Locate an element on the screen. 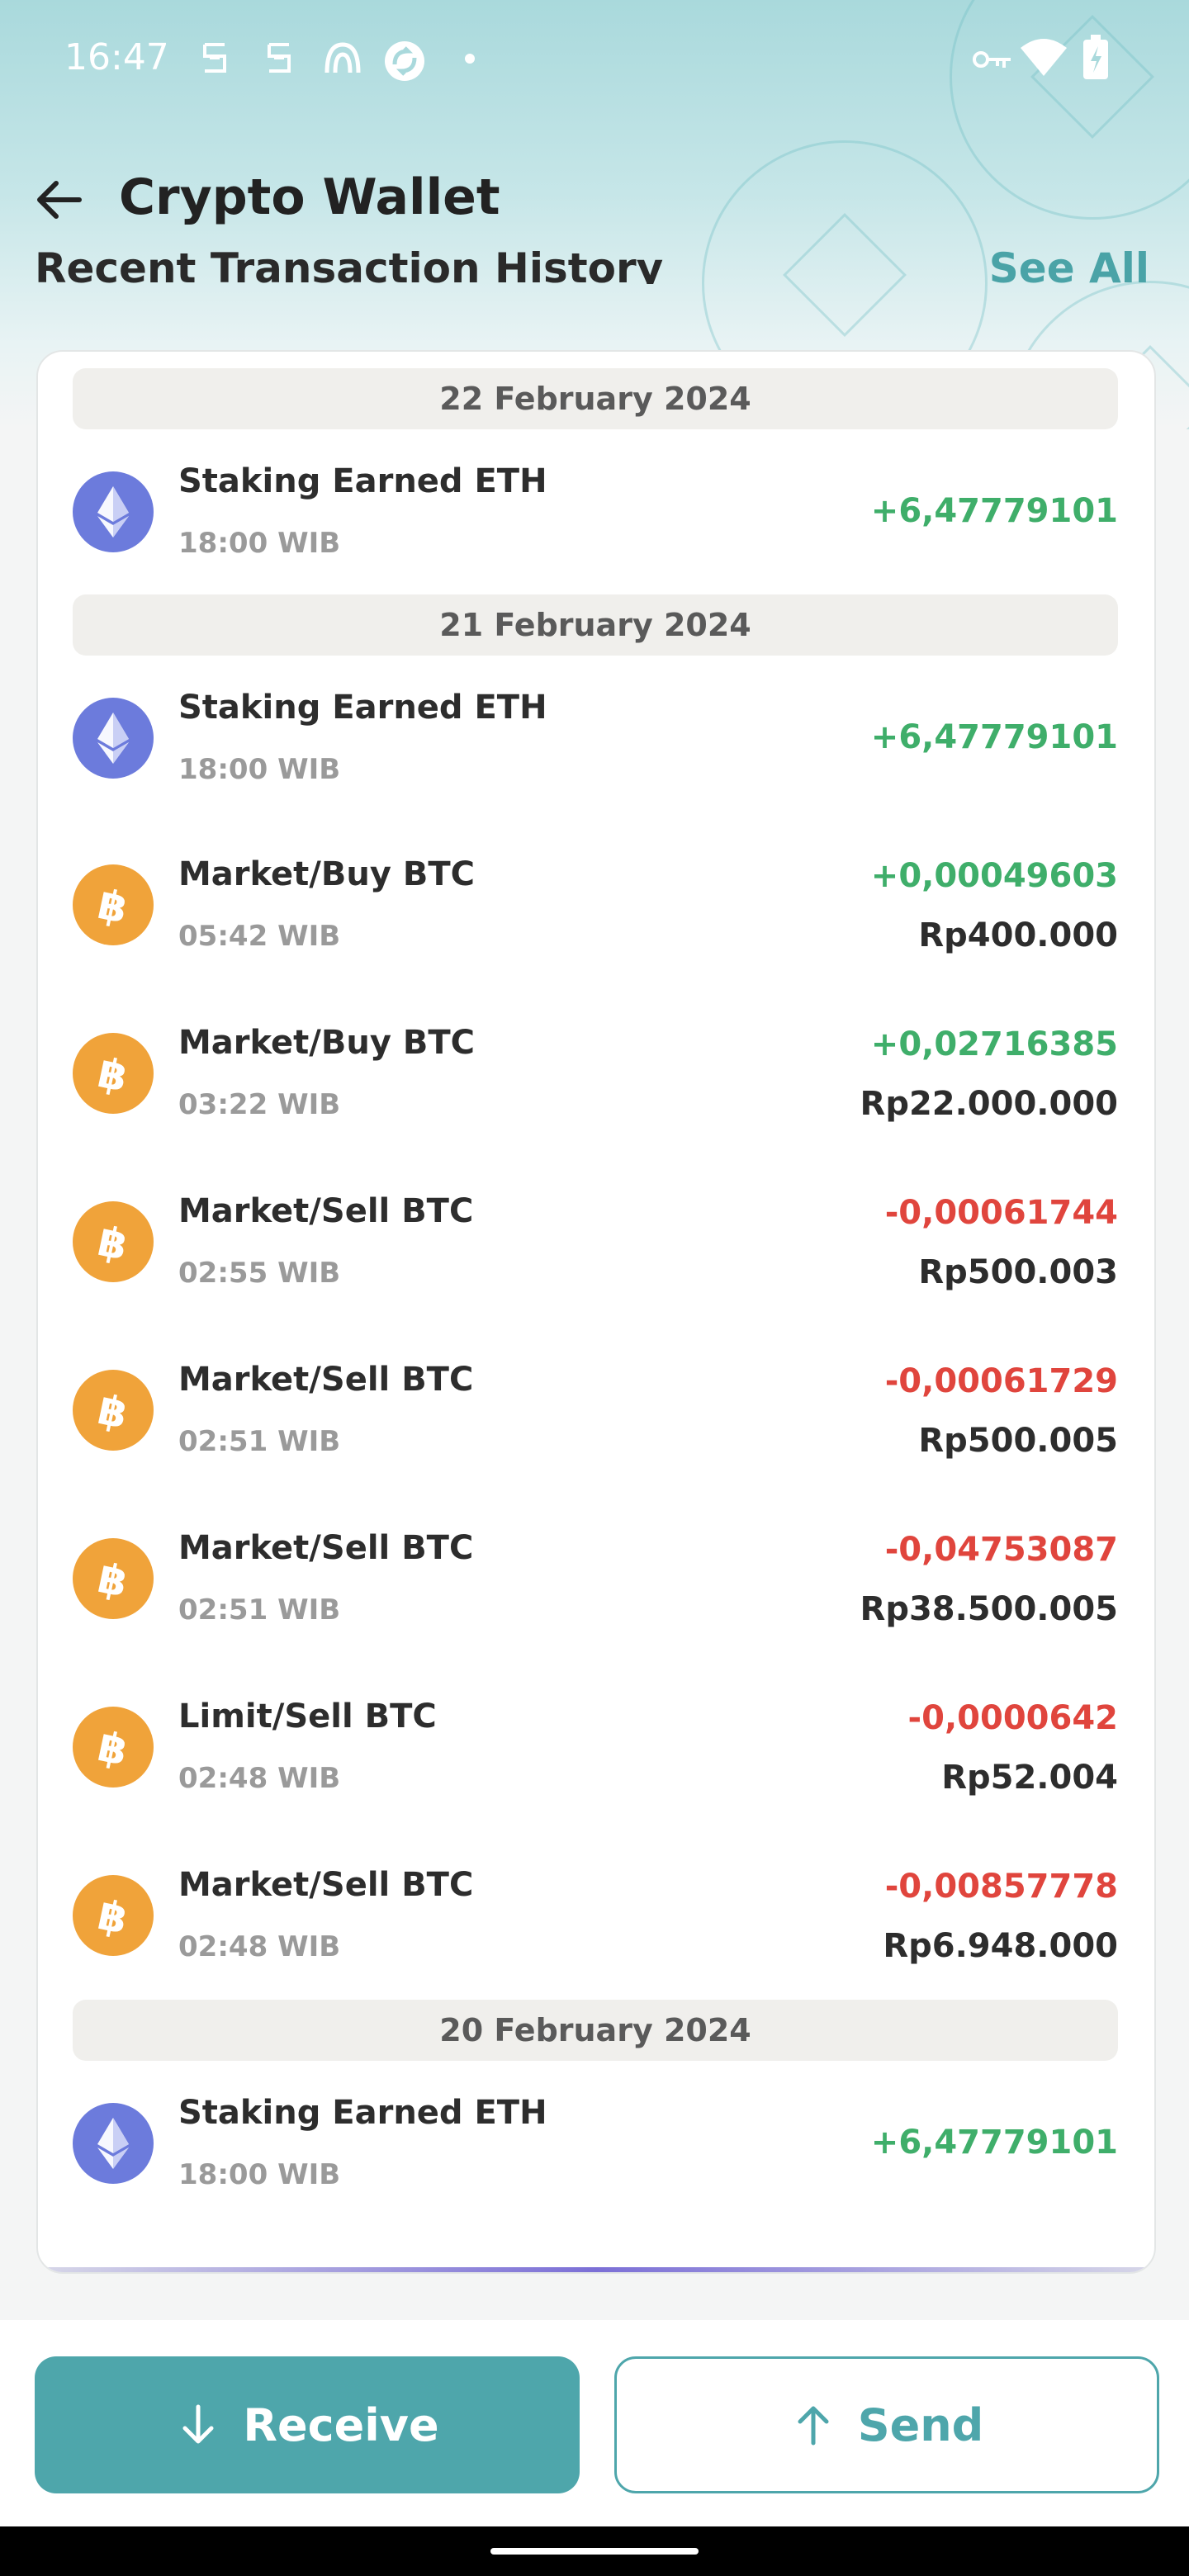  receive-button: Receive is located at coordinates (307, 2424).